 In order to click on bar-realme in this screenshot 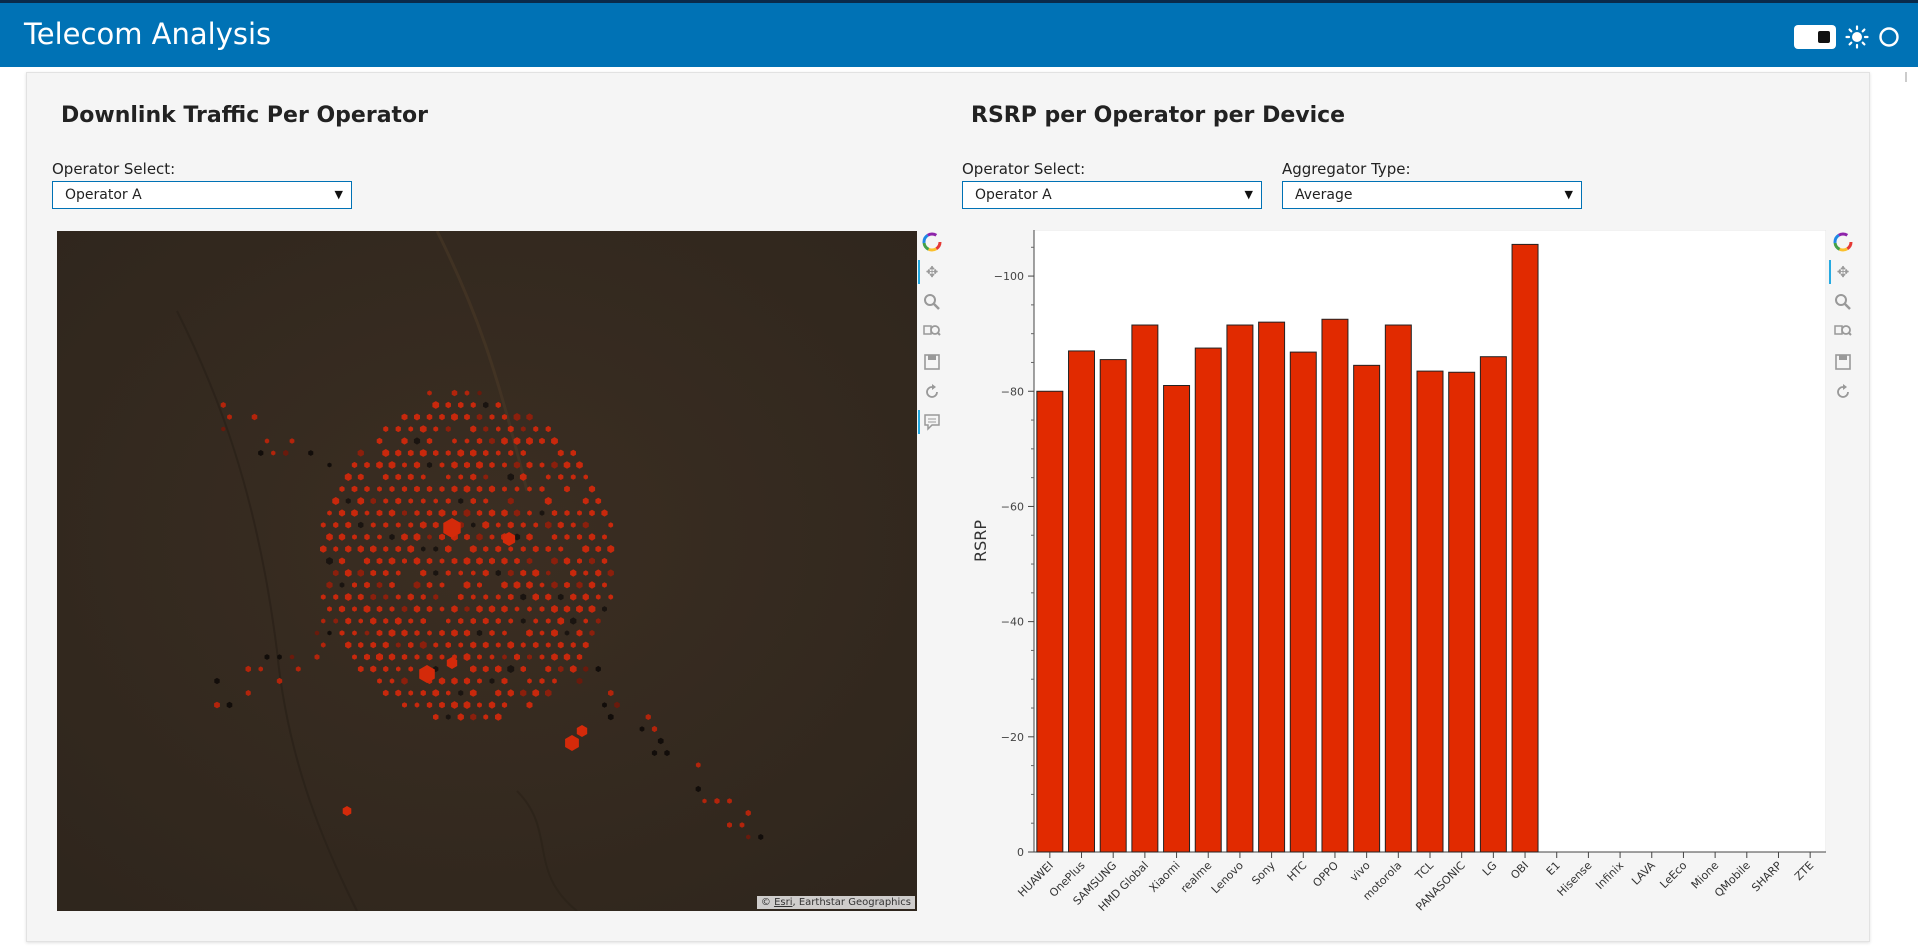, I will do `click(1208, 600)`.